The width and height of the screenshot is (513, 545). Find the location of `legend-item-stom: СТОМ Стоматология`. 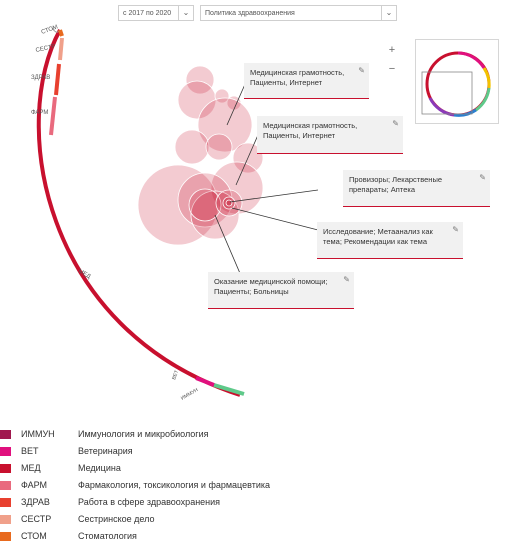

legend-item-stom: СТОМ Стоматология is located at coordinates (256, 536).